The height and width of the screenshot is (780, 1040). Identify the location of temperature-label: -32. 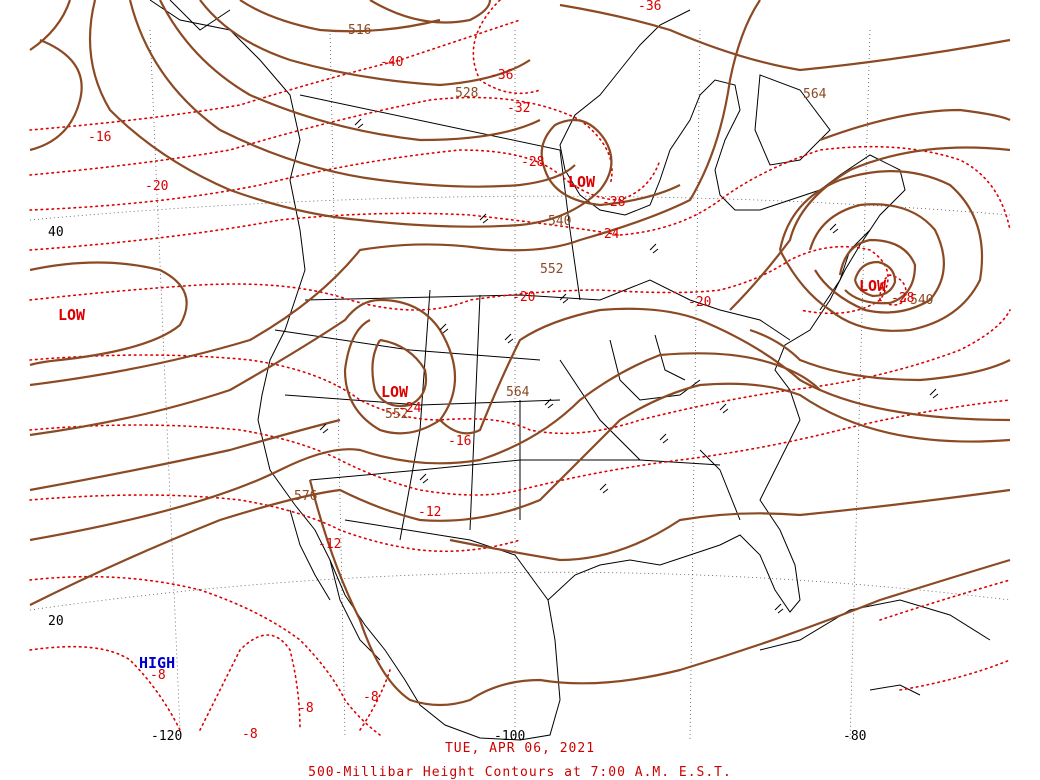
(518, 108).